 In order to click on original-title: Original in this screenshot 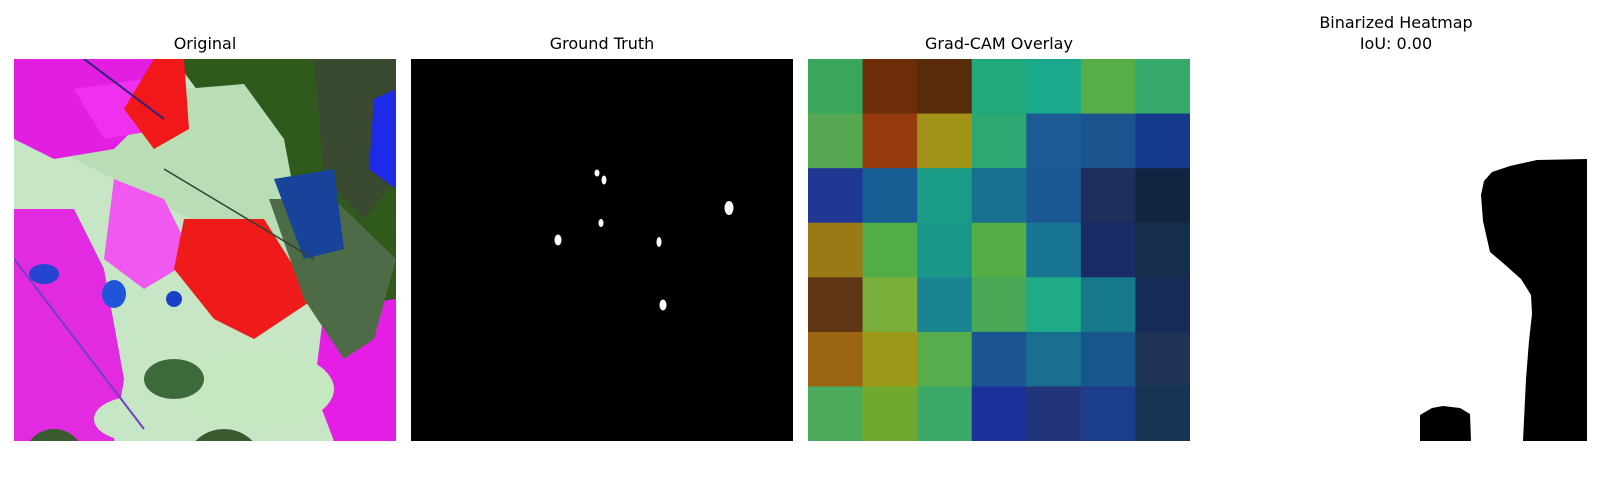, I will do `click(205, 43)`.